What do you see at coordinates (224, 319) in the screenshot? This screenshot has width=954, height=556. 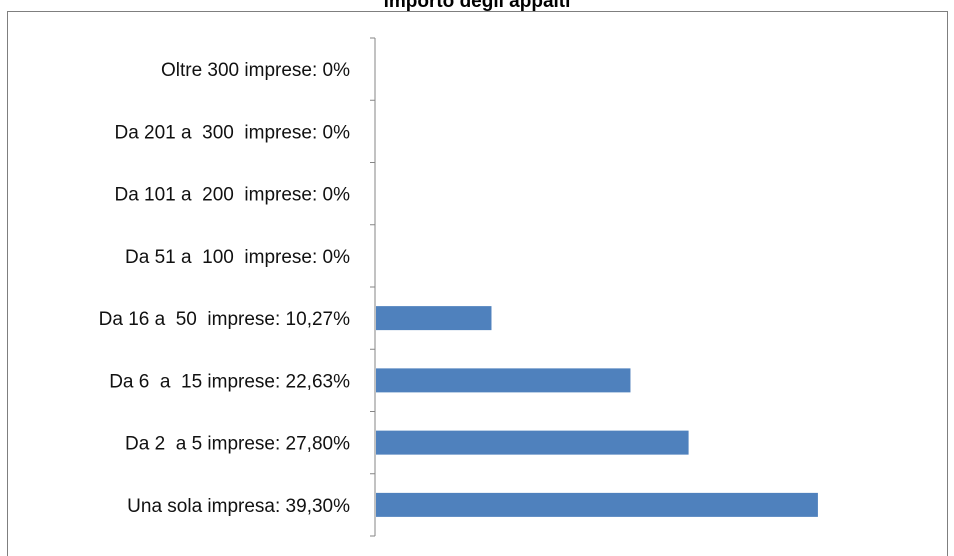 I see `category-label: Da 16 a 50 imprese: 10,27%` at bounding box center [224, 319].